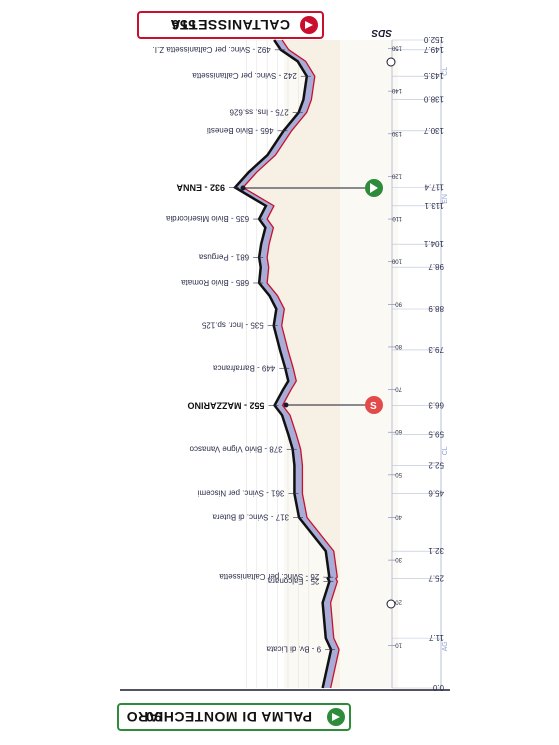  Describe the element at coordinates (200, 188) in the screenshot. I see `city-label: 932 - ENNA` at that location.